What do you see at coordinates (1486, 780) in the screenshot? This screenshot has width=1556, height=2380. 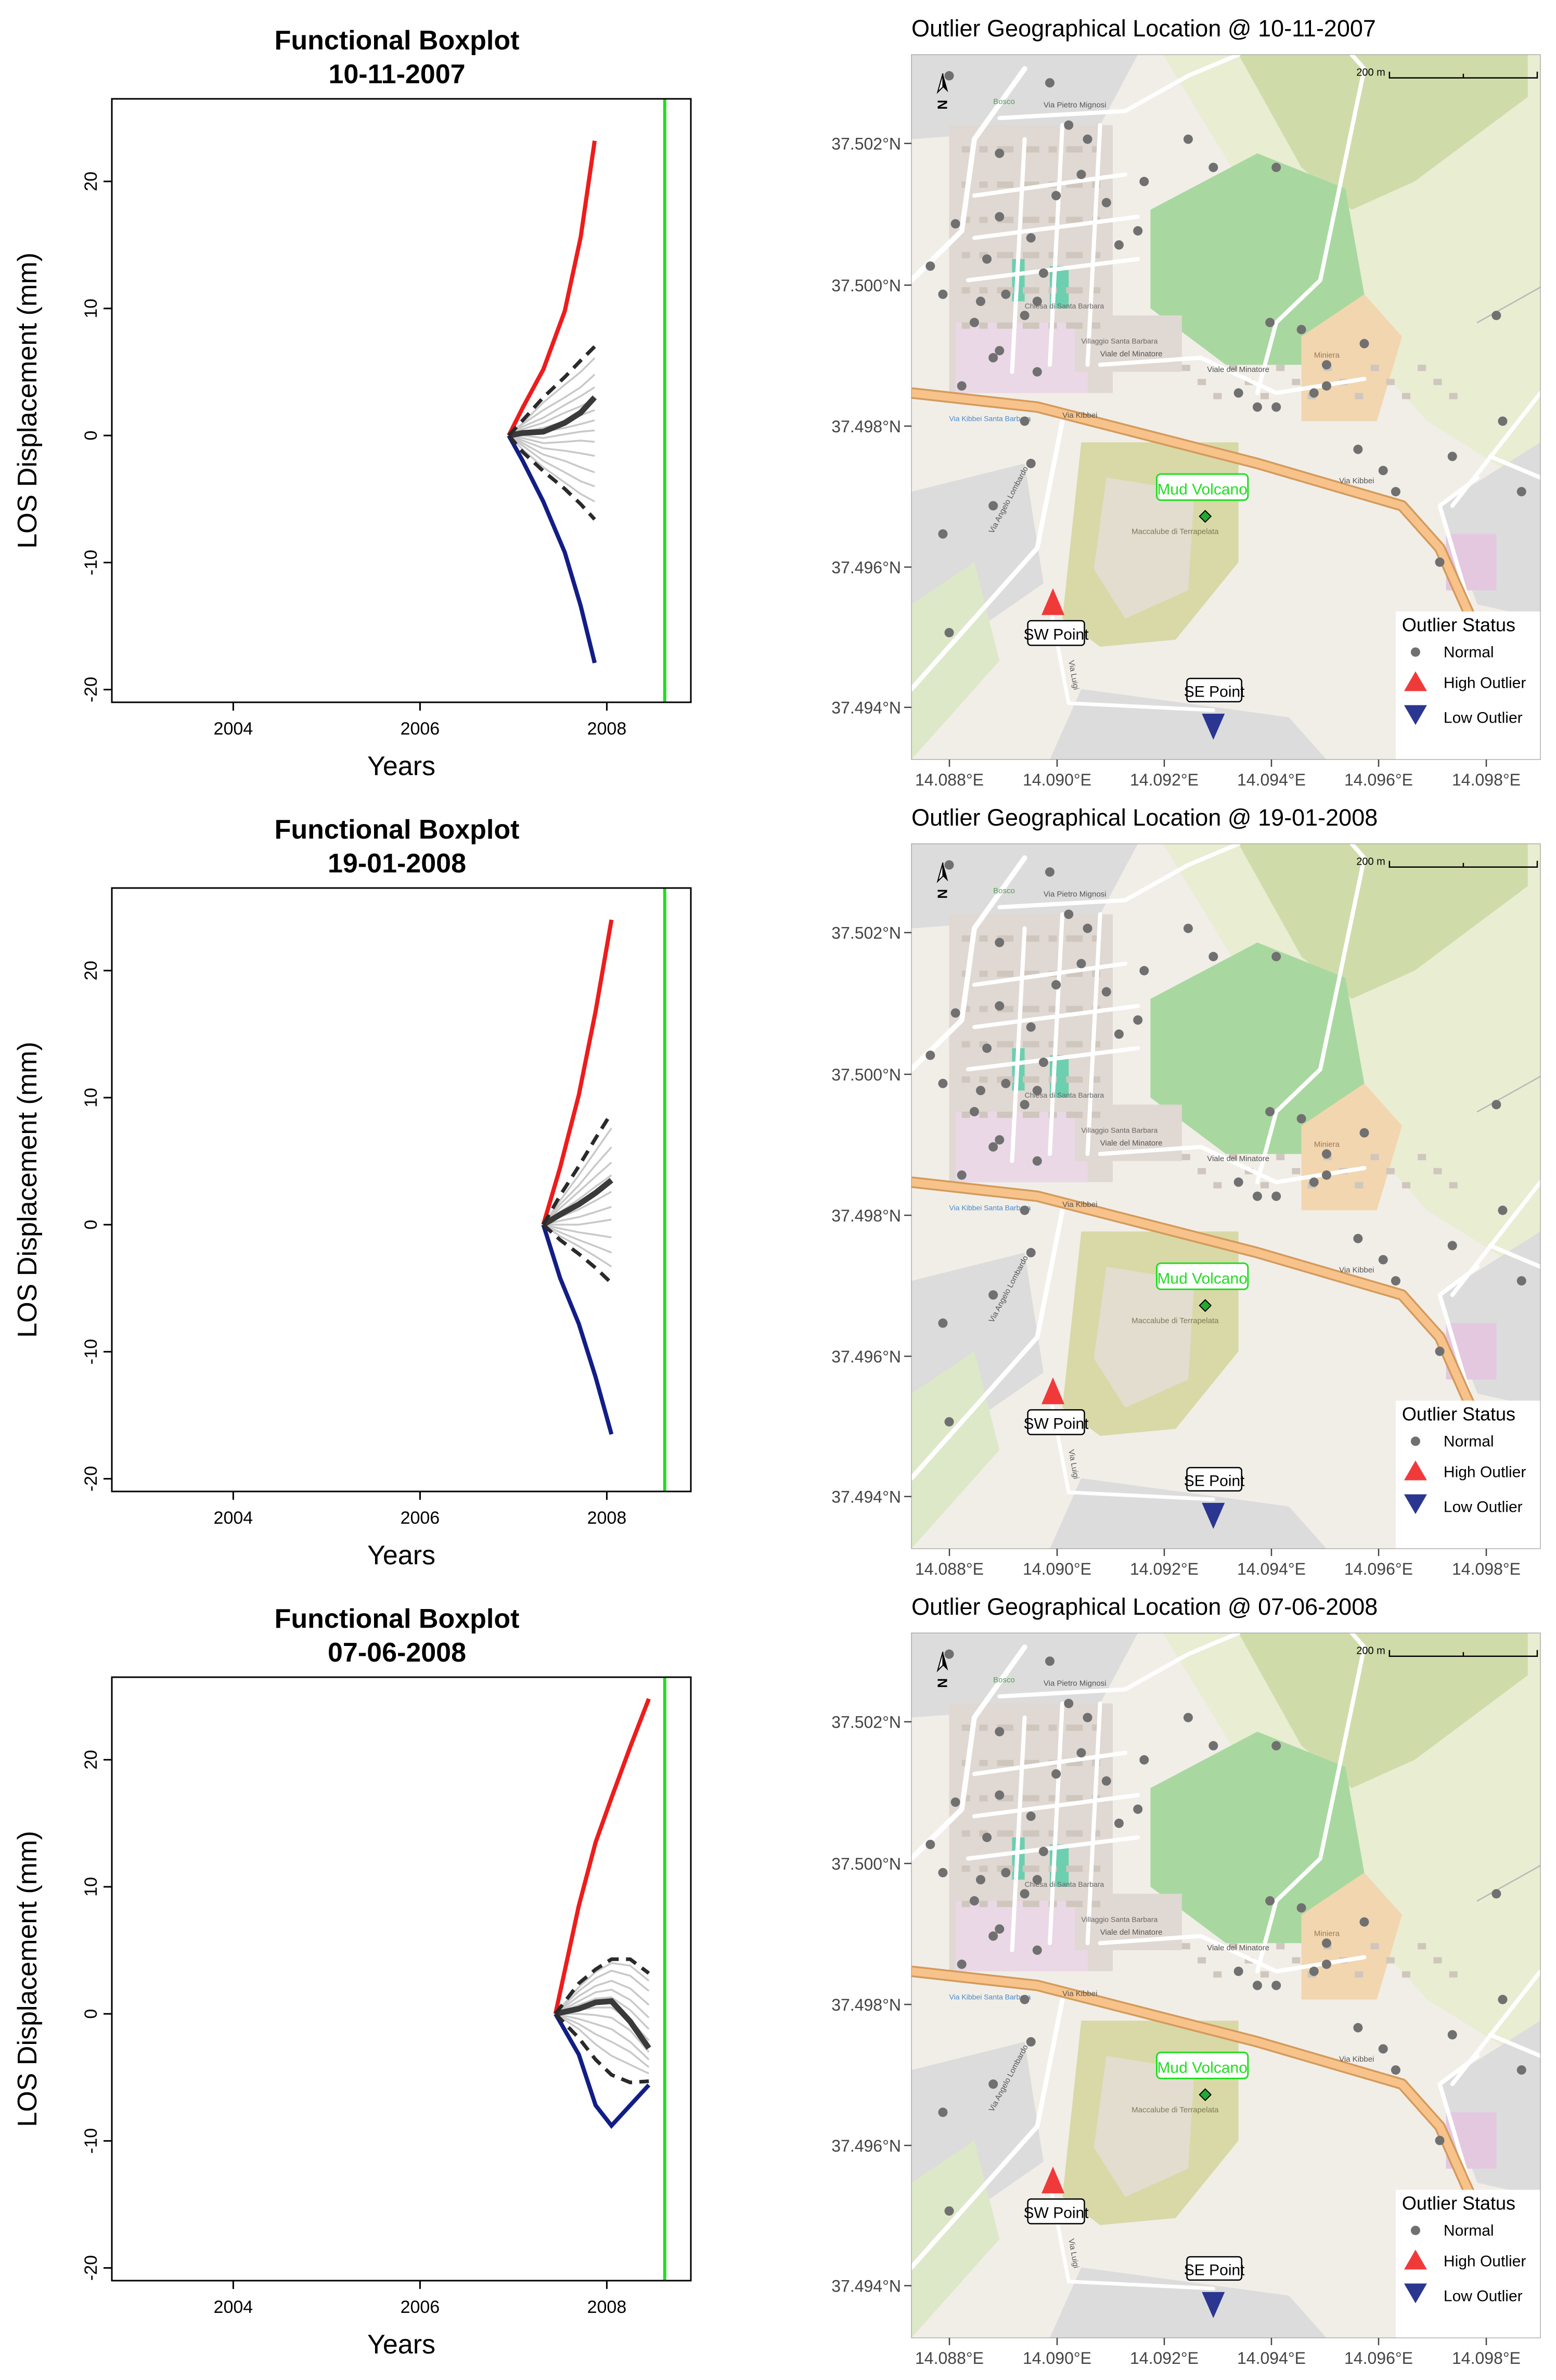 I see `lon-tick-label: 14.098°E` at bounding box center [1486, 780].